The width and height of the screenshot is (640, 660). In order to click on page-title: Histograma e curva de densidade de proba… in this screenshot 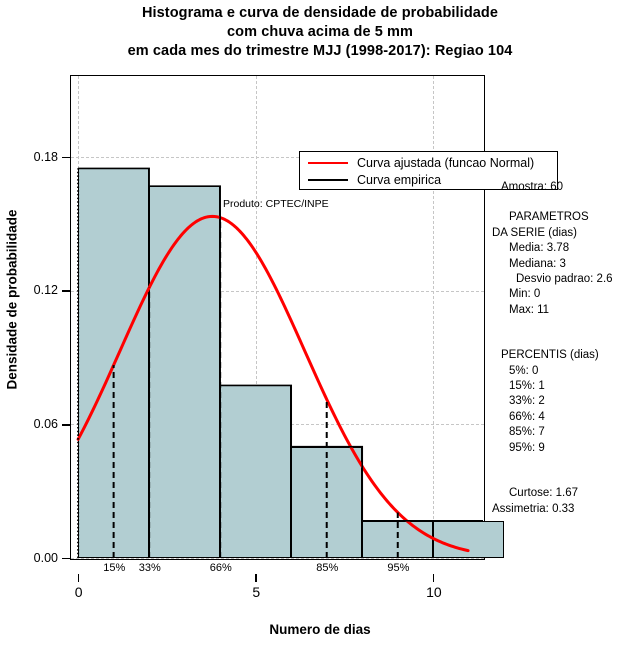, I will do `click(320, 32)`.